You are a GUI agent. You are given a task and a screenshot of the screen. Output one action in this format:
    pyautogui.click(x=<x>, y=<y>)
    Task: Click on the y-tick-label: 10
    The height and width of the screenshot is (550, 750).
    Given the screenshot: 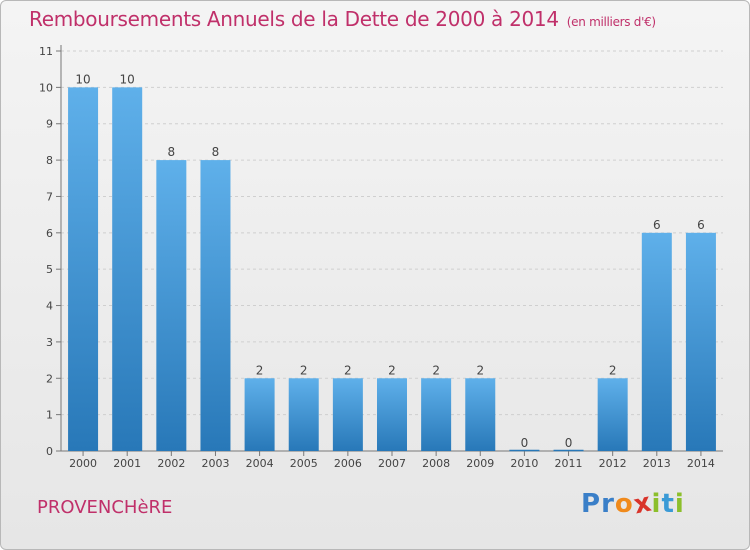 What is the action you would take?
    pyautogui.click(x=46, y=87)
    